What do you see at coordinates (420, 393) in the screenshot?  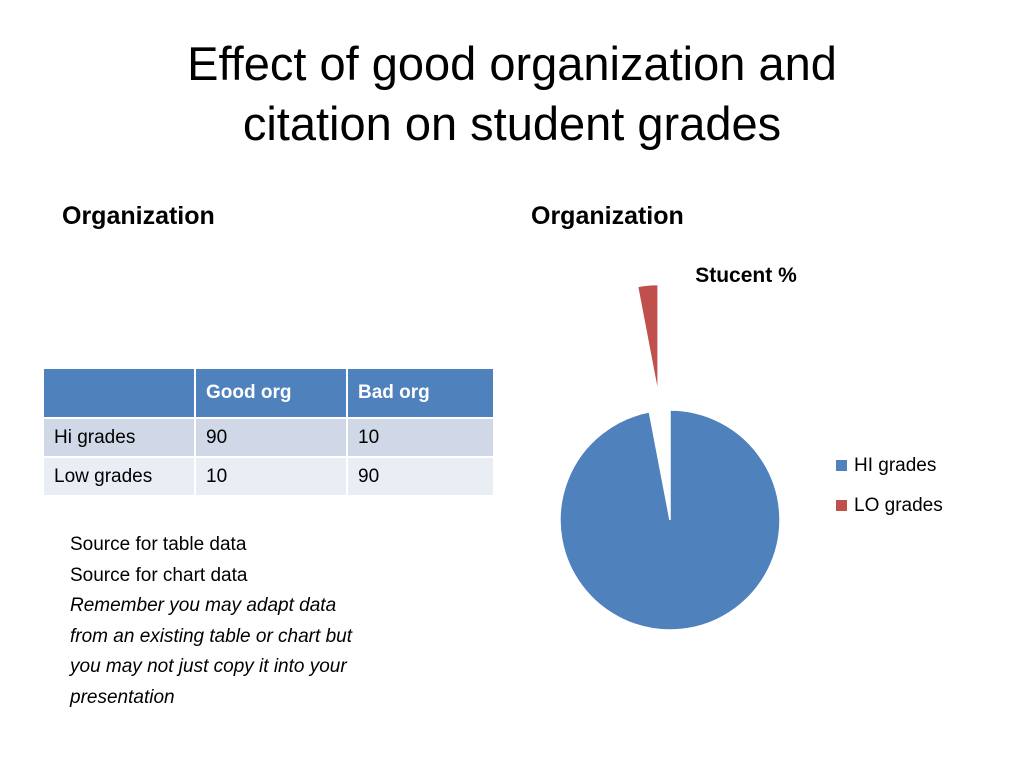 I see `table-header-bad-org: Bad org` at bounding box center [420, 393].